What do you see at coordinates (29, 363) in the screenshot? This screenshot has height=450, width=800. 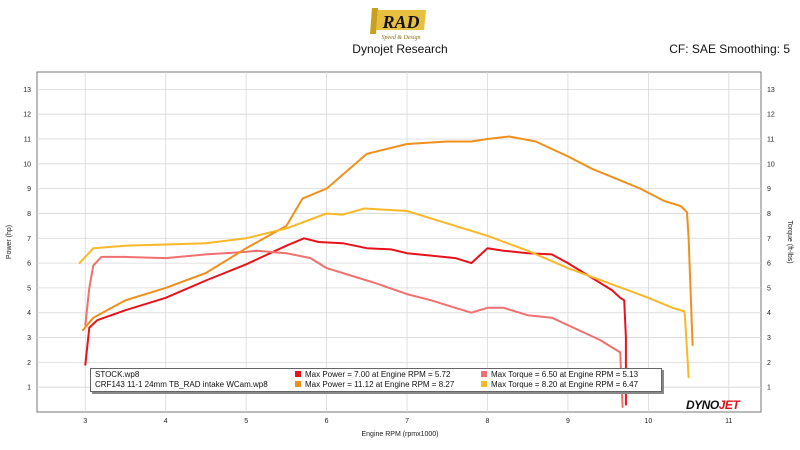 I see `y-tick-label: 2` at bounding box center [29, 363].